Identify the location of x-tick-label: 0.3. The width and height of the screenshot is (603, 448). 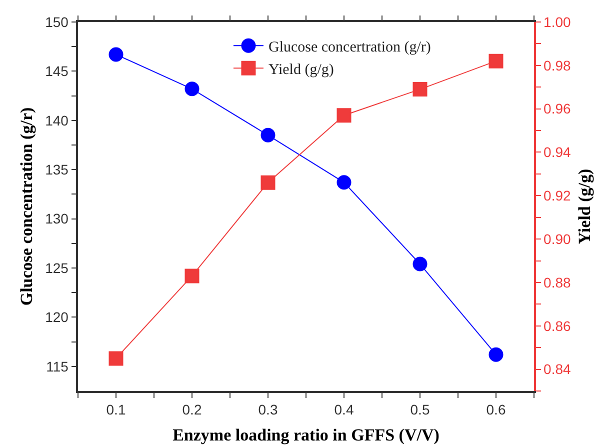
(268, 410).